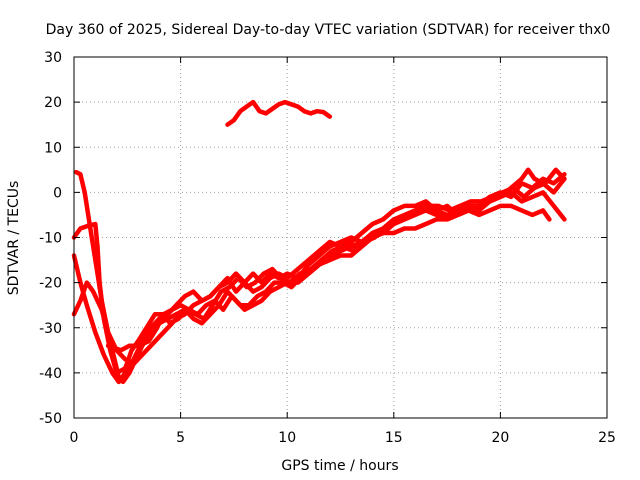 This screenshot has height=480, width=640. What do you see at coordinates (50, 284) in the screenshot?
I see `y-tick-label: -20` at bounding box center [50, 284].